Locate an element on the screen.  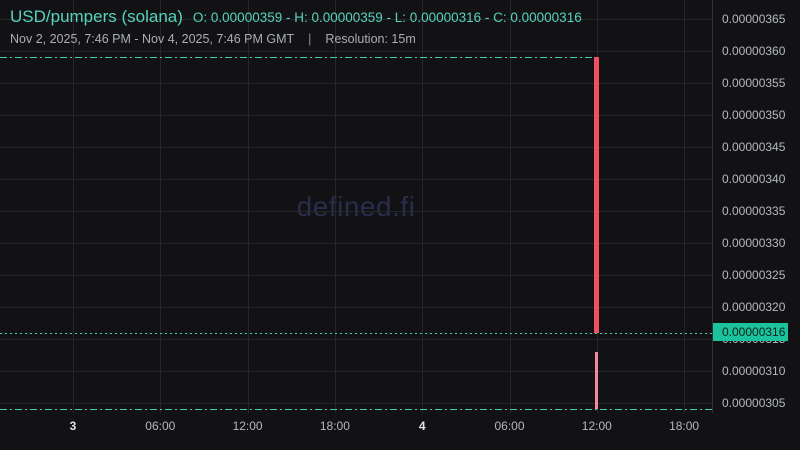
y-axis-label: 0.00000310 is located at coordinates (754, 371).